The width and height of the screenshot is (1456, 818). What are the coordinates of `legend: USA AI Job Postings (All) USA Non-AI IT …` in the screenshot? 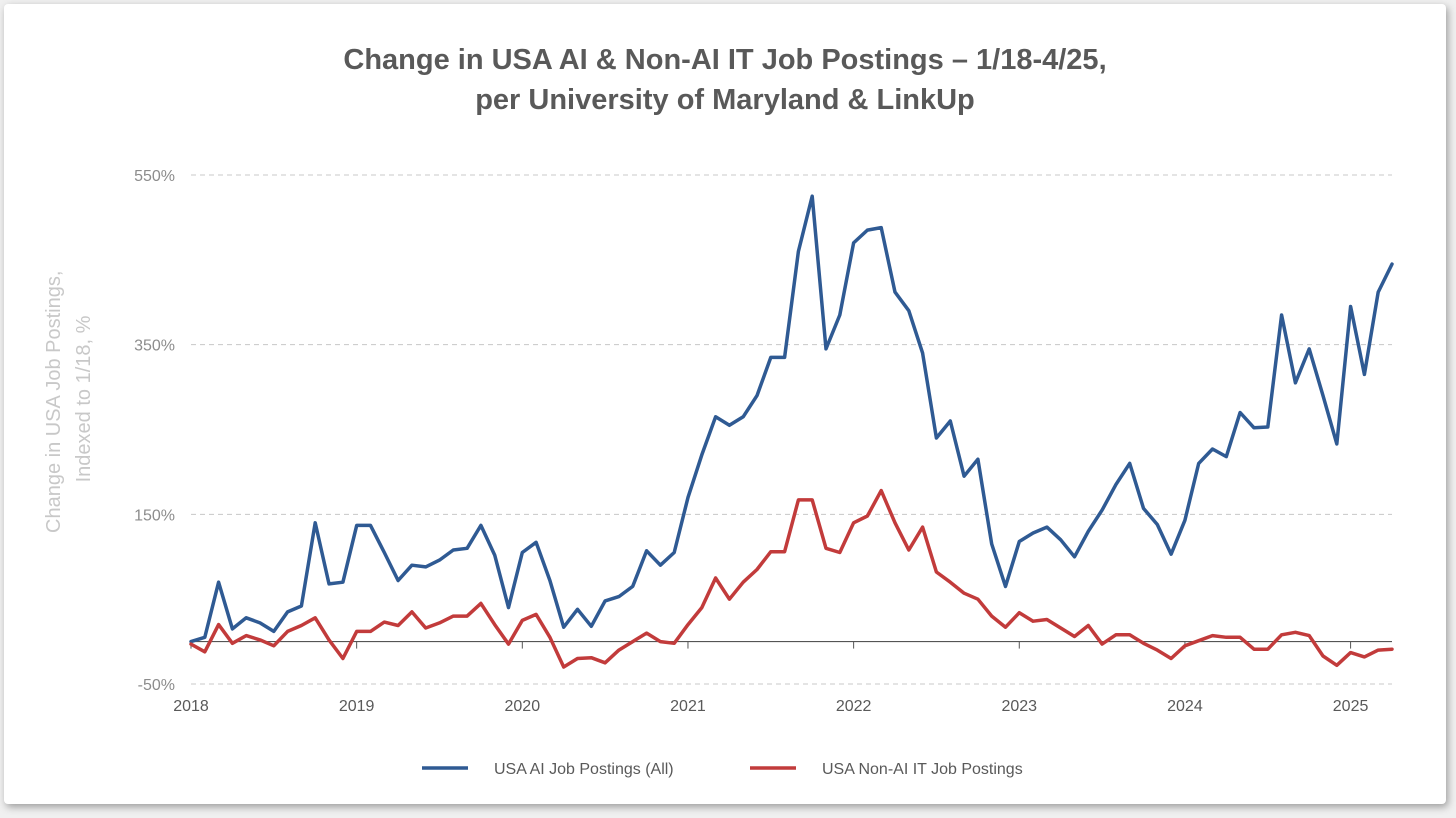 It's located at (722, 769).